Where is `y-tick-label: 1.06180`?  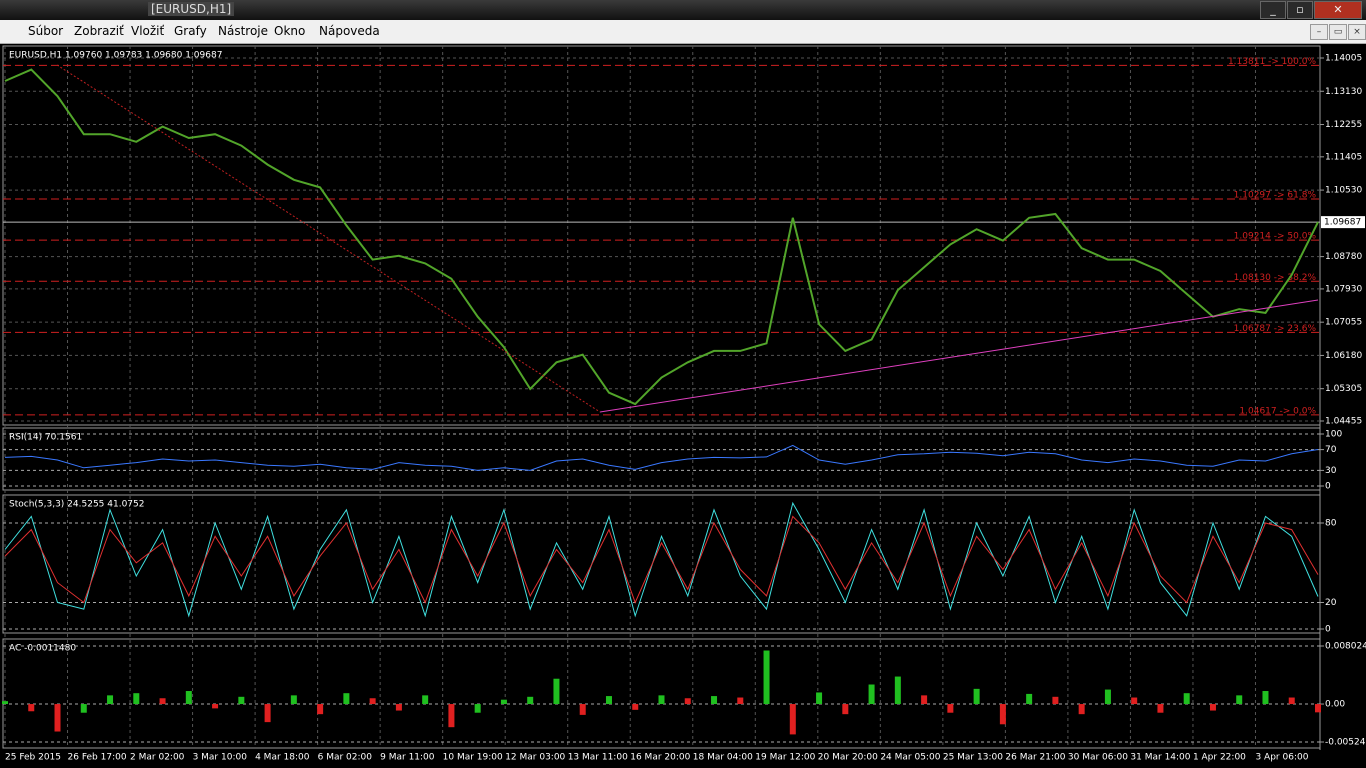
y-tick-label: 1.06180 is located at coordinates (1343, 356).